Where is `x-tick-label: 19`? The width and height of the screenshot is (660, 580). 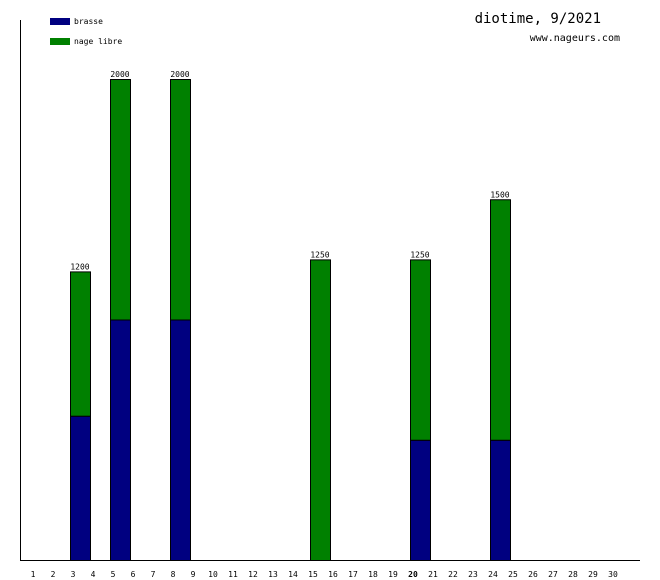 x-tick-label: 19 is located at coordinates (393, 574).